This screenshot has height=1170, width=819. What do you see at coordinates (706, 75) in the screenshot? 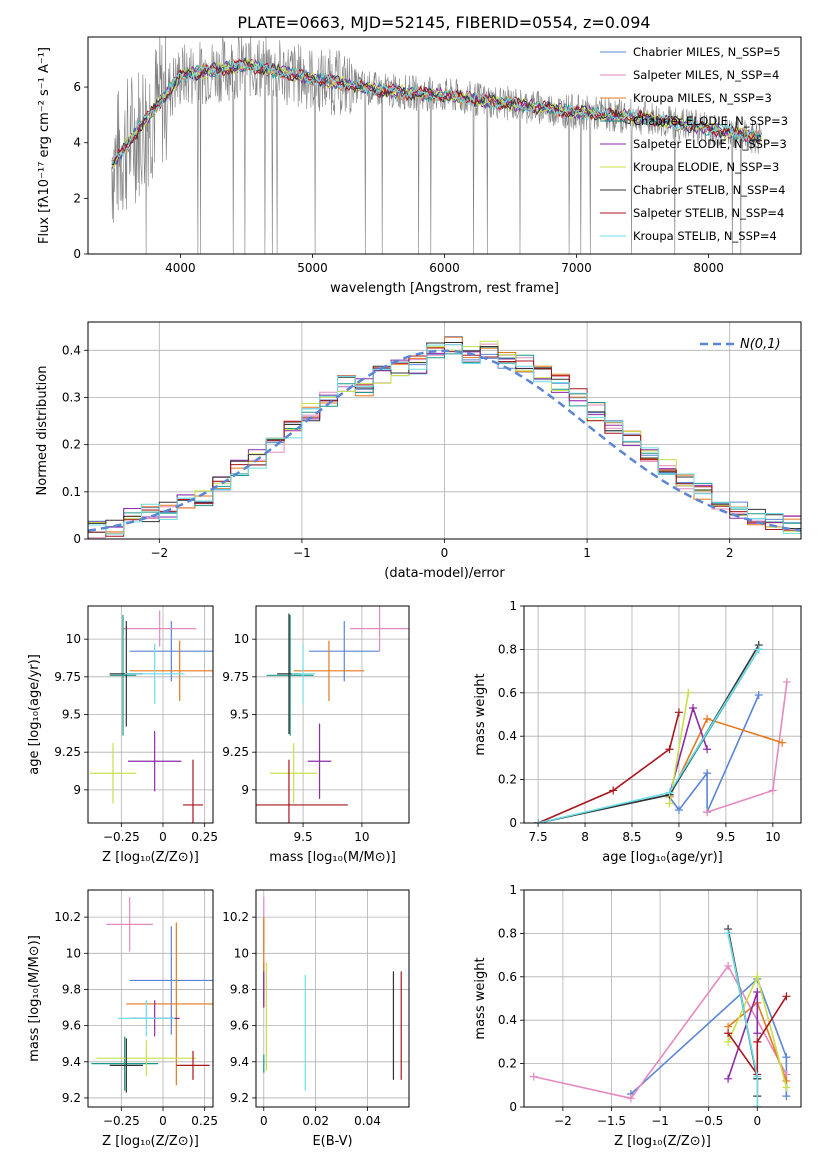
I see `legend-label: Salpeter MILES, N_SSP=4` at bounding box center [706, 75].